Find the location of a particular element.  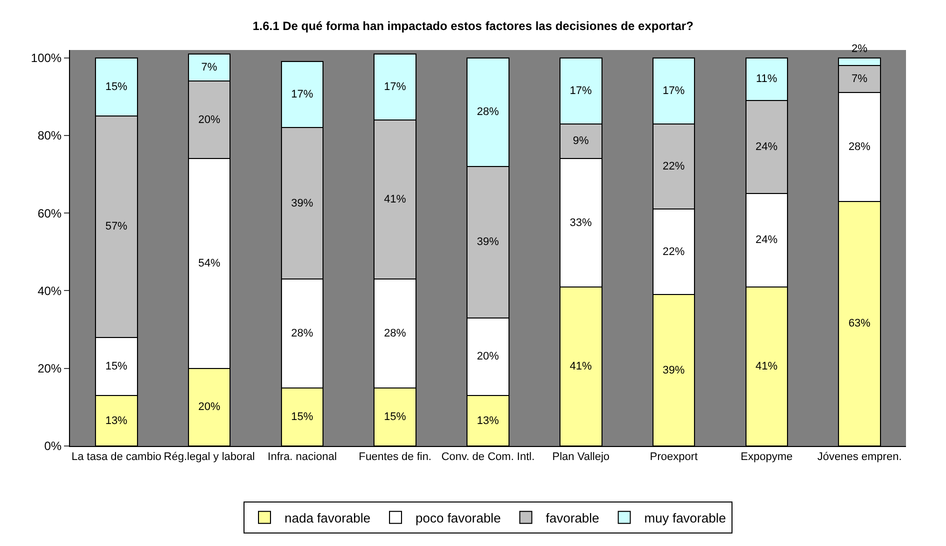

x-tick-label: Conv. de Com. Intl. is located at coordinates (488, 457).